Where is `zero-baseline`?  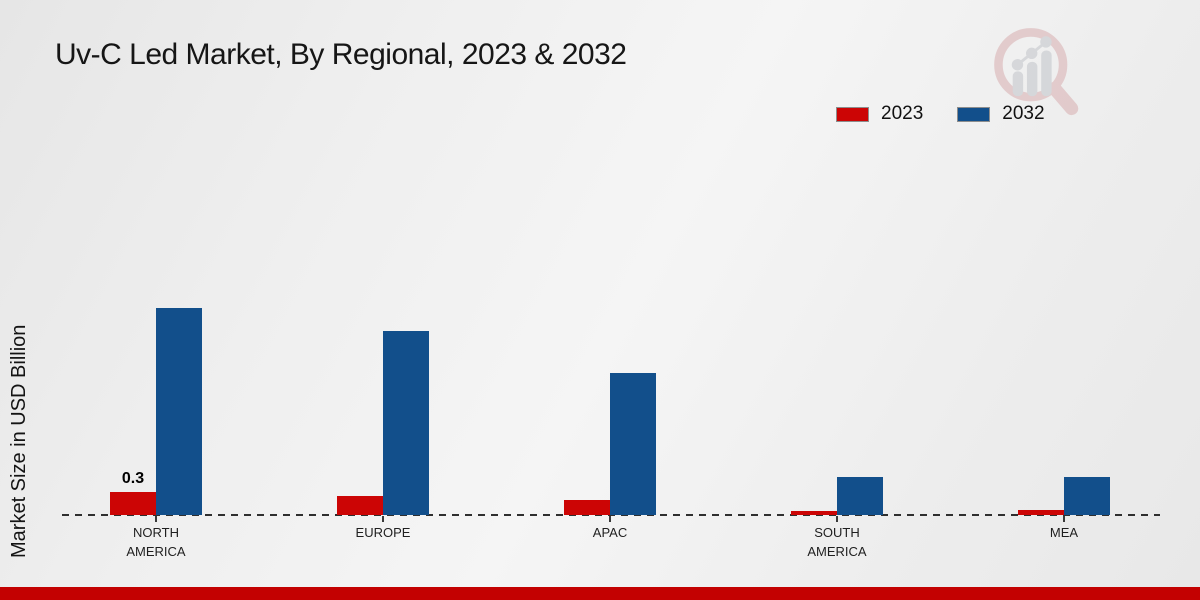 zero-baseline is located at coordinates (611, 515).